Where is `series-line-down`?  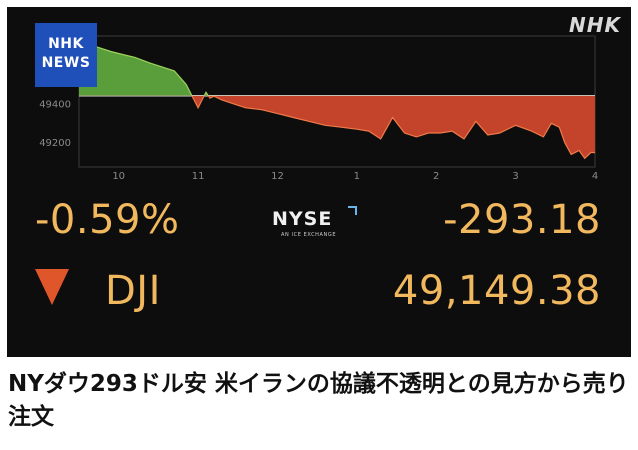 series-line-down is located at coordinates (393, 127).